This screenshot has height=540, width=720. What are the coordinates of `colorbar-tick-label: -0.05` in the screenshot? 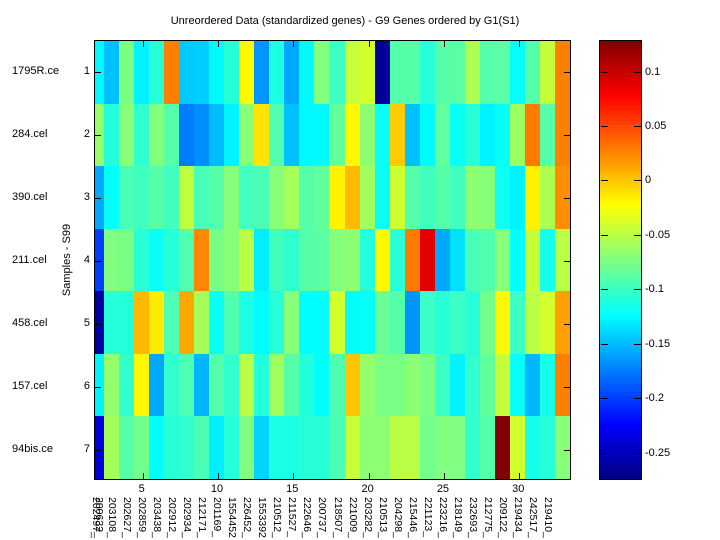 It's located at (658, 234).